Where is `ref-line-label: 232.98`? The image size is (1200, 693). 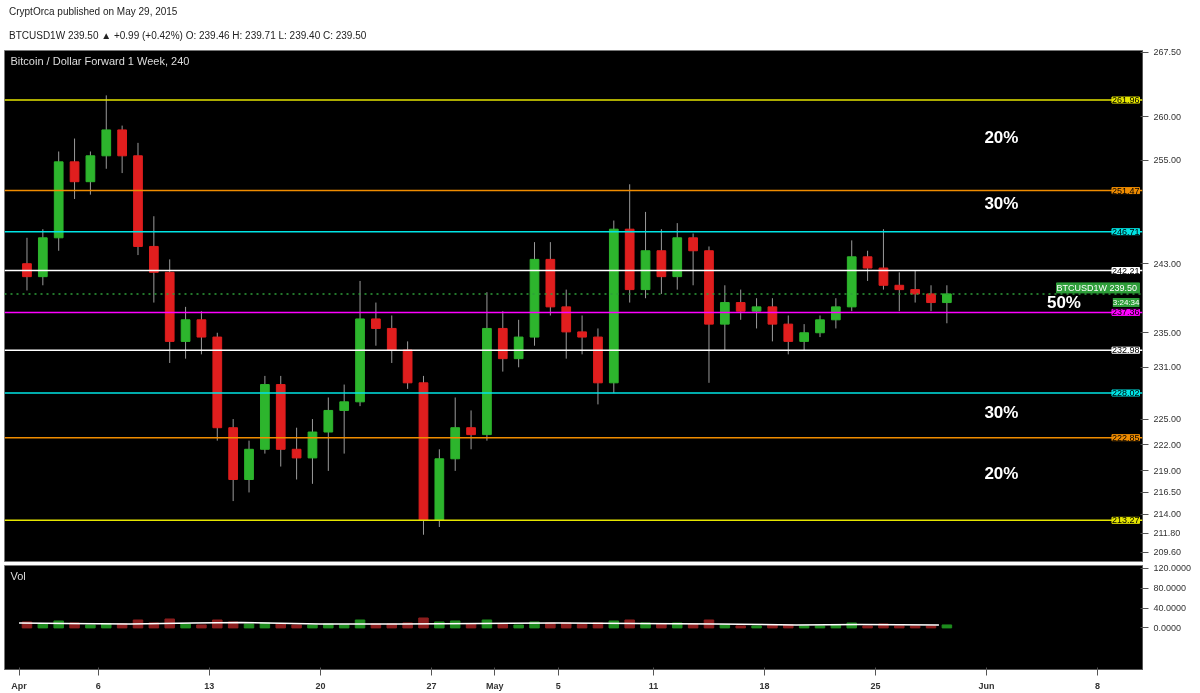 ref-line-label: 232.98 is located at coordinates (1125, 350).